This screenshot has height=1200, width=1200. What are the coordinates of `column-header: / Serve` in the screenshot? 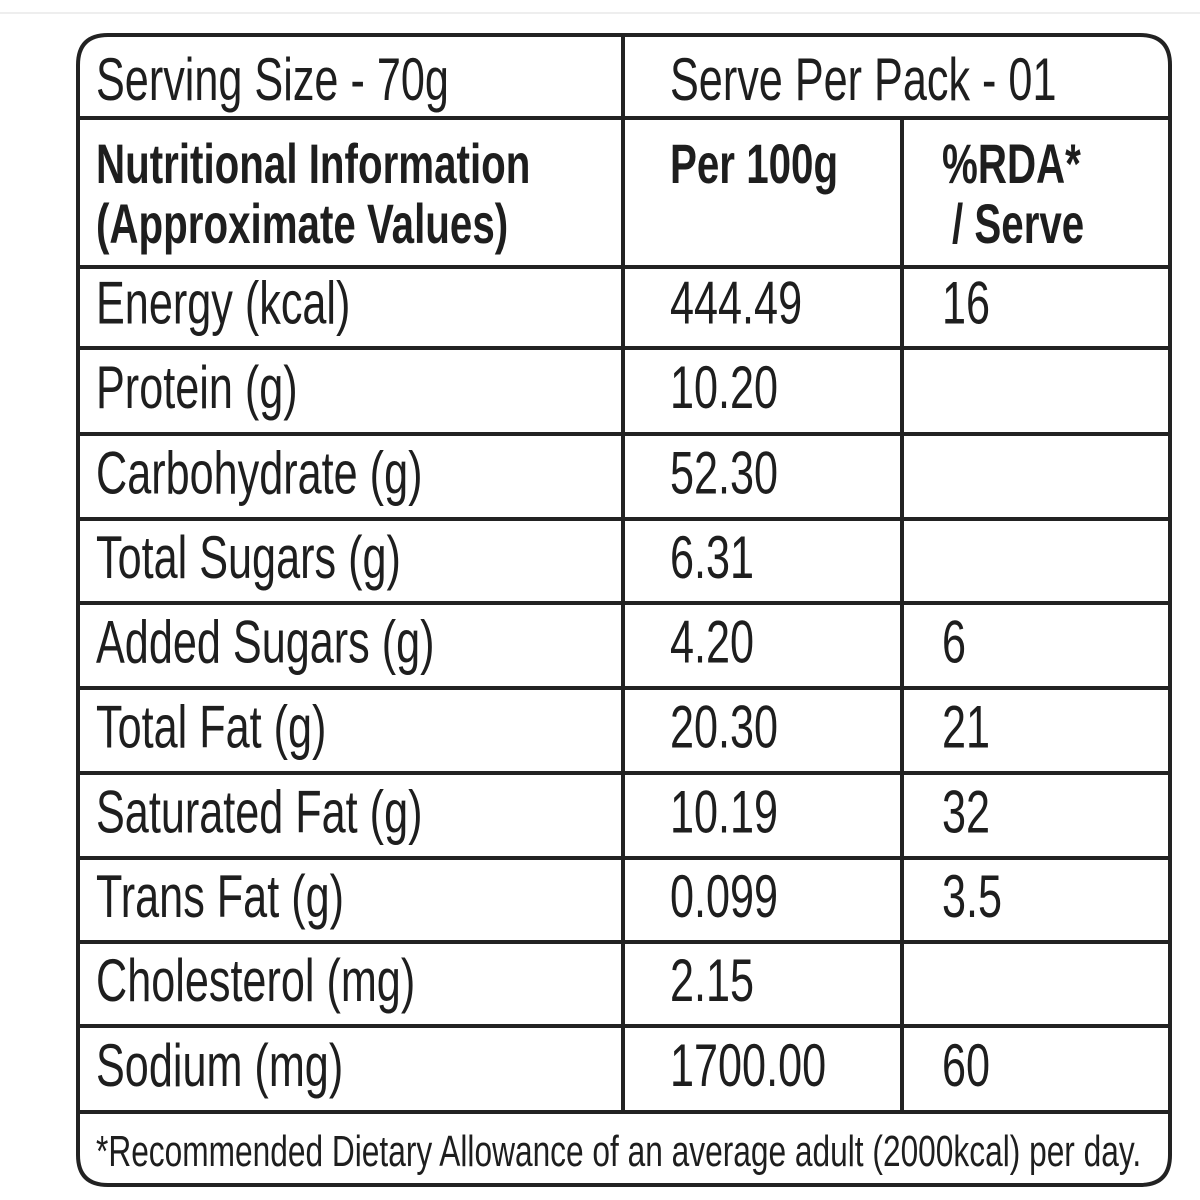 It's located at (1018, 225).